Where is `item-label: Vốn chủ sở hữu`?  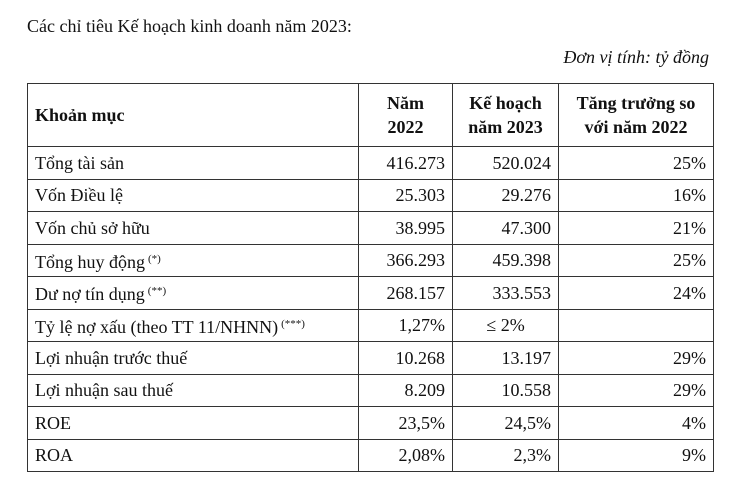
item-label: Vốn chủ sở hữu is located at coordinates (92, 227).